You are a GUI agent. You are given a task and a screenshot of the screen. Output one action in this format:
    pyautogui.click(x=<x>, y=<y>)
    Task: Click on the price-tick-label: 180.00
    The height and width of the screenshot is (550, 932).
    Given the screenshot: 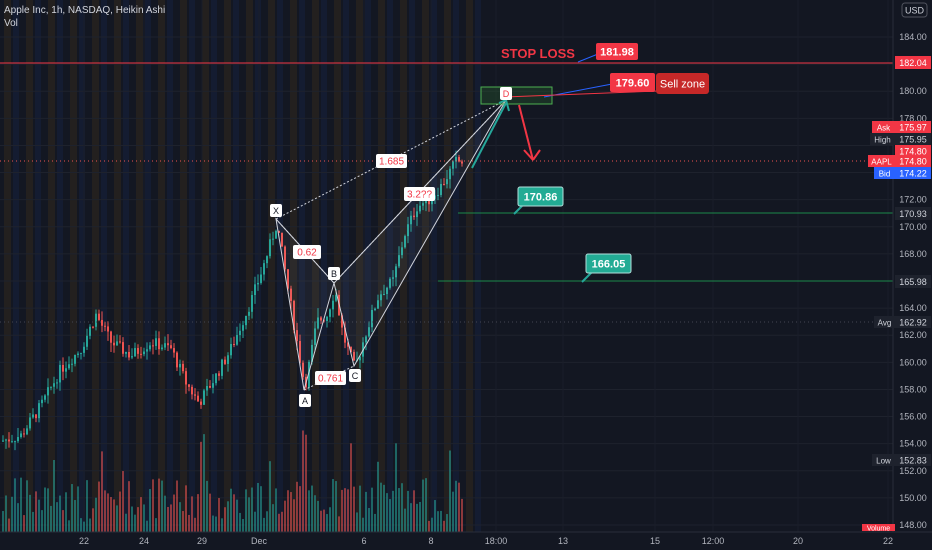 What is the action you would take?
    pyautogui.click(x=913, y=91)
    